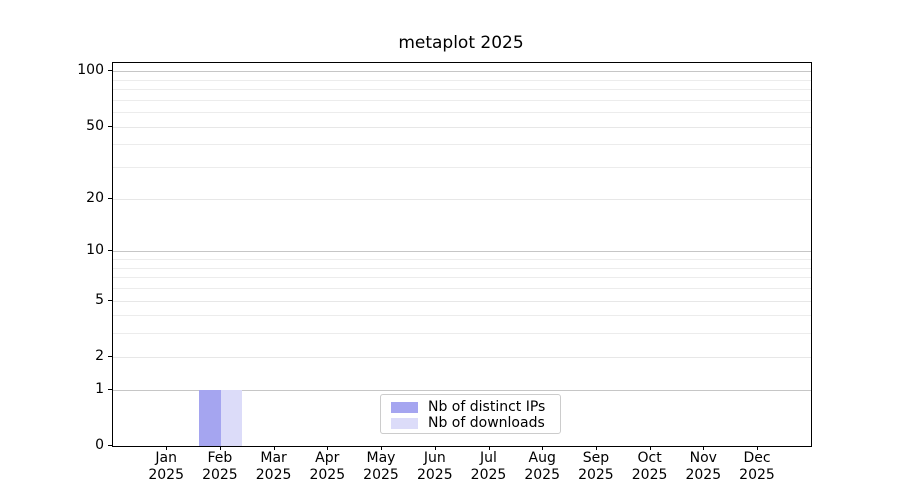  I want to click on legend: Nb of distinct IPs Nb of downloads, so click(470, 414).